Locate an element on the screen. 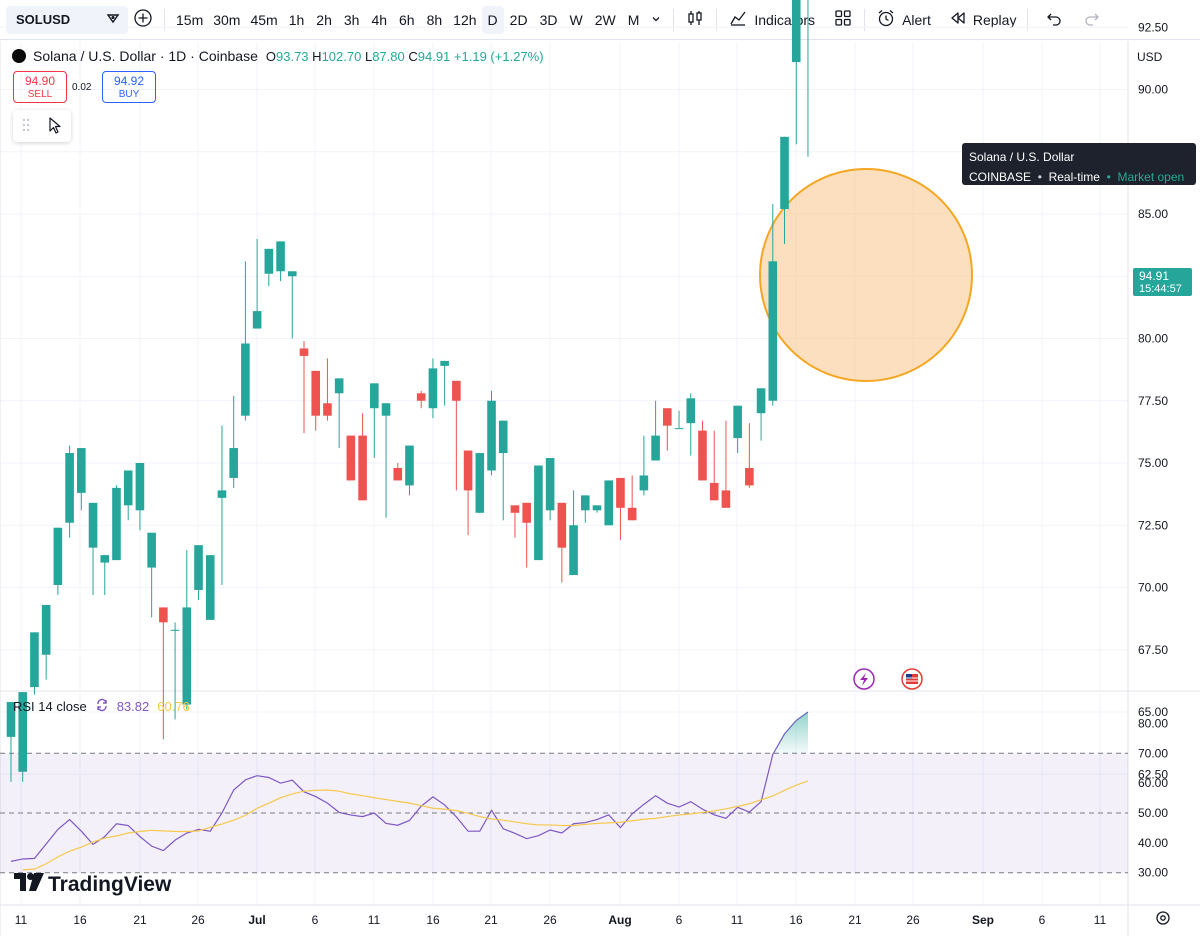  interval-1h: 1h is located at coordinates (296, 19).